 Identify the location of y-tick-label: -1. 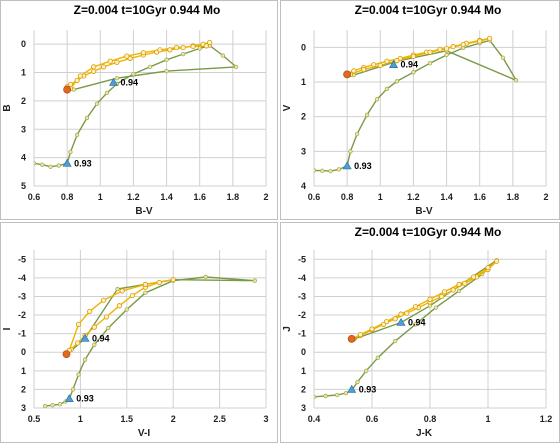
(302, 334).